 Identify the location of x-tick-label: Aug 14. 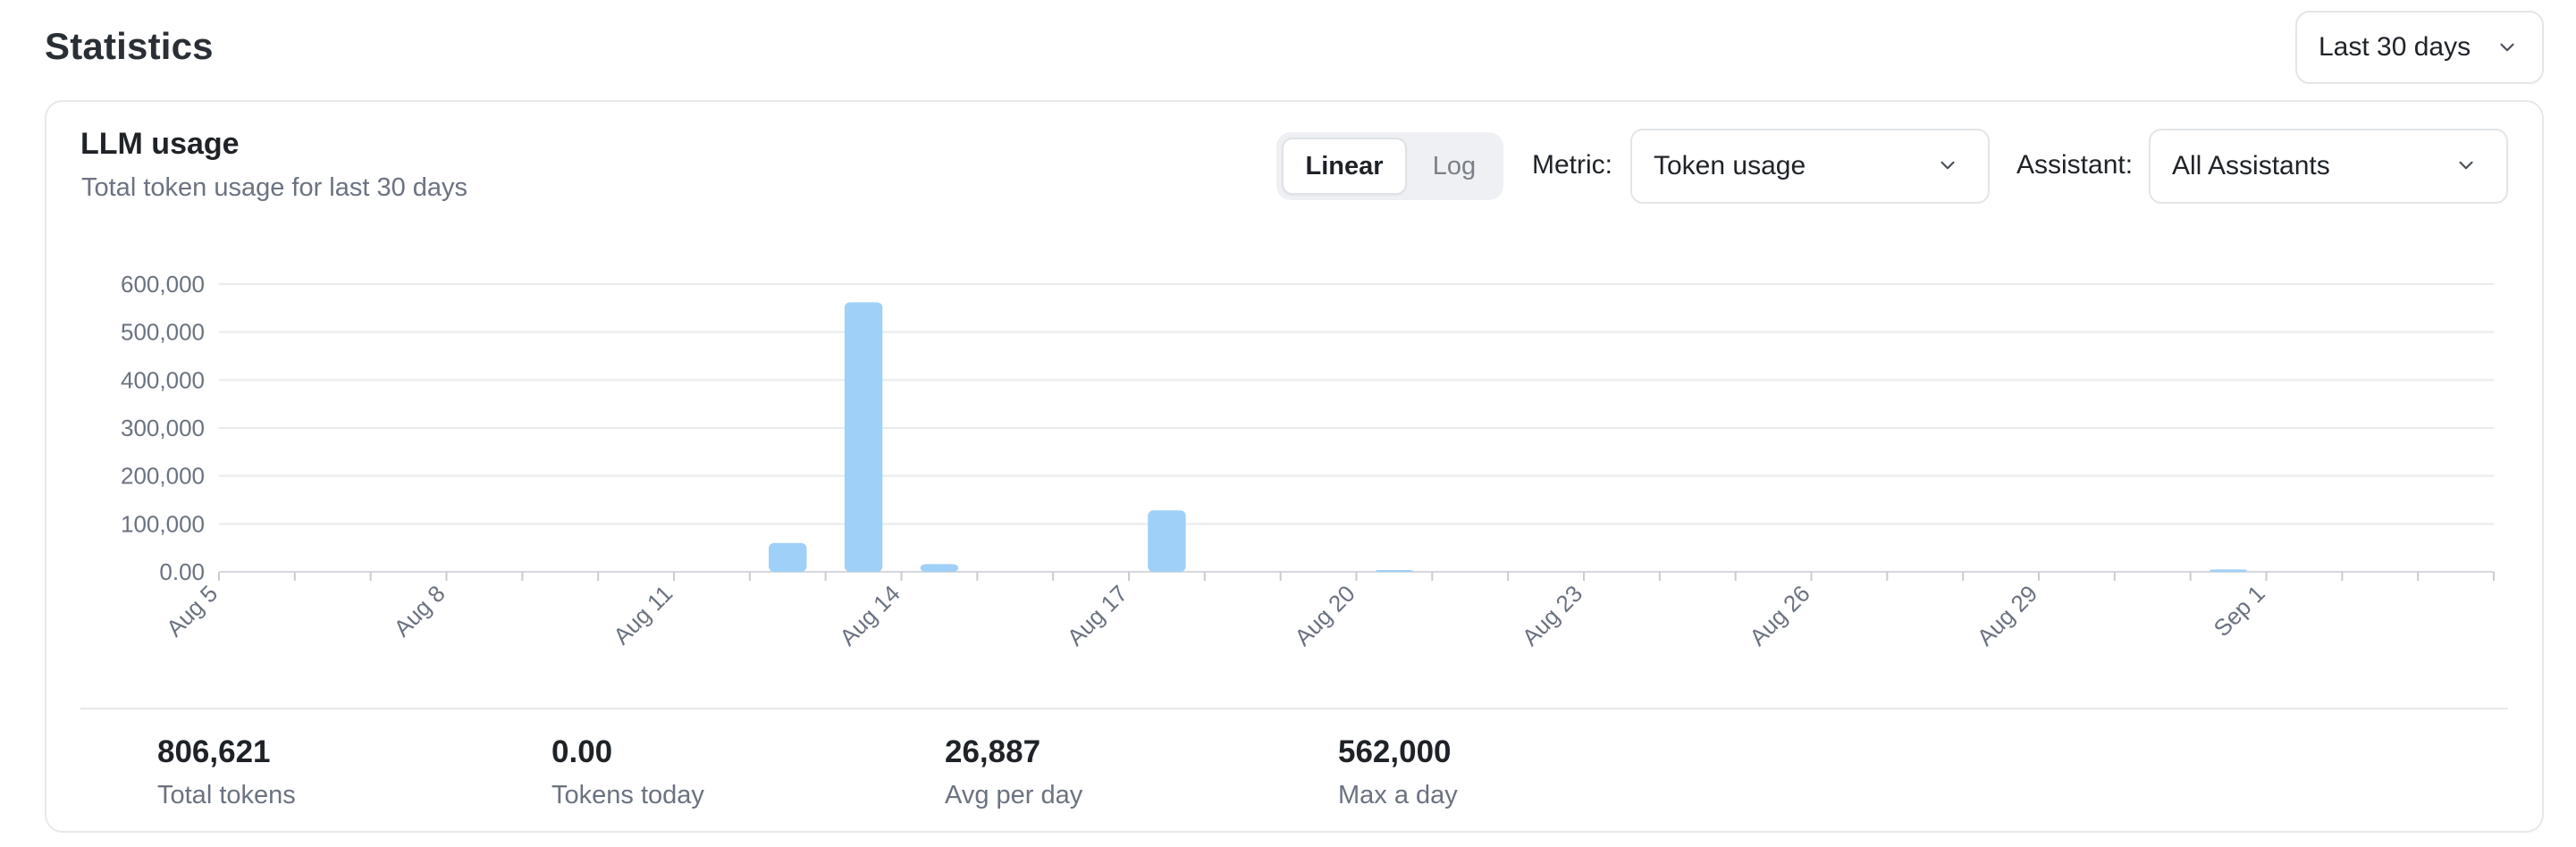
(870, 615).